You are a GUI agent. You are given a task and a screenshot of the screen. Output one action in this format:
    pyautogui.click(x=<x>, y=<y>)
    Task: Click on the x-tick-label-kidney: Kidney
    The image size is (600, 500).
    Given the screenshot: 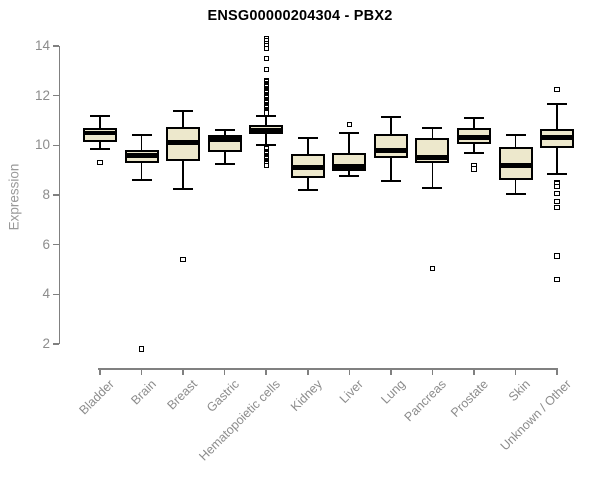 What is the action you would take?
    pyautogui.click(x=306, y=395)
    